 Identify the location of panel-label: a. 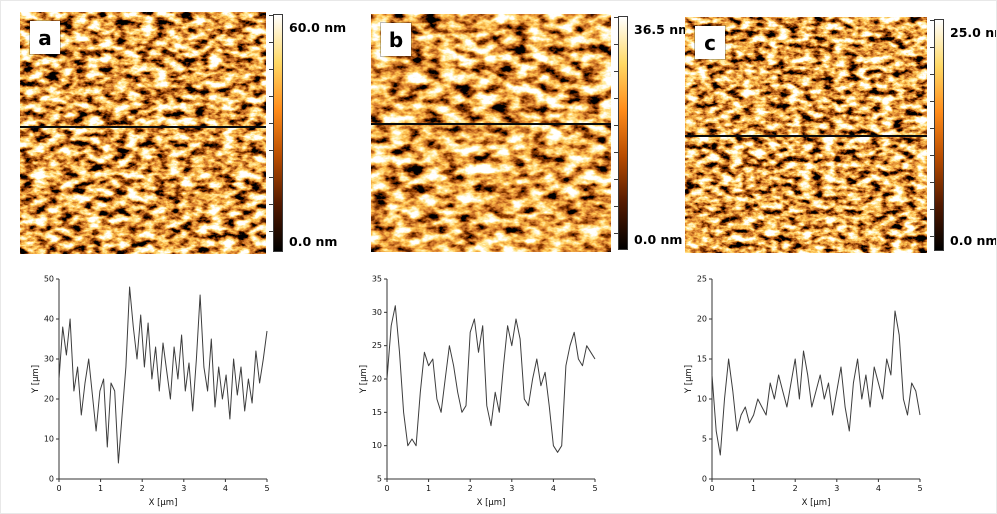
(45, 37).